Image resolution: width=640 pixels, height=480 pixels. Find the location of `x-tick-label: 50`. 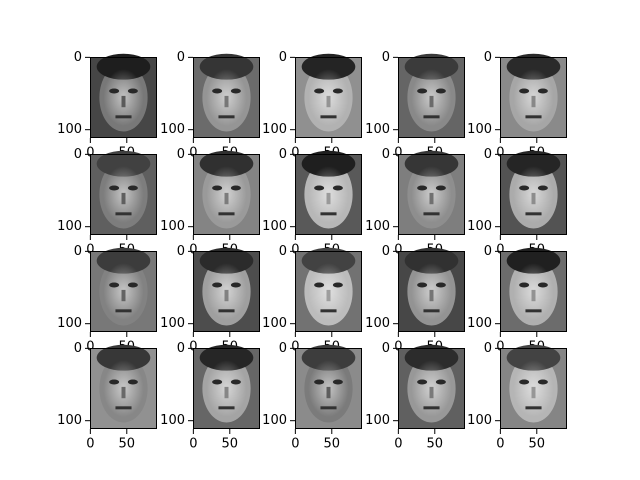

x-tick-label: 50 is located at coordinates (435, 444).